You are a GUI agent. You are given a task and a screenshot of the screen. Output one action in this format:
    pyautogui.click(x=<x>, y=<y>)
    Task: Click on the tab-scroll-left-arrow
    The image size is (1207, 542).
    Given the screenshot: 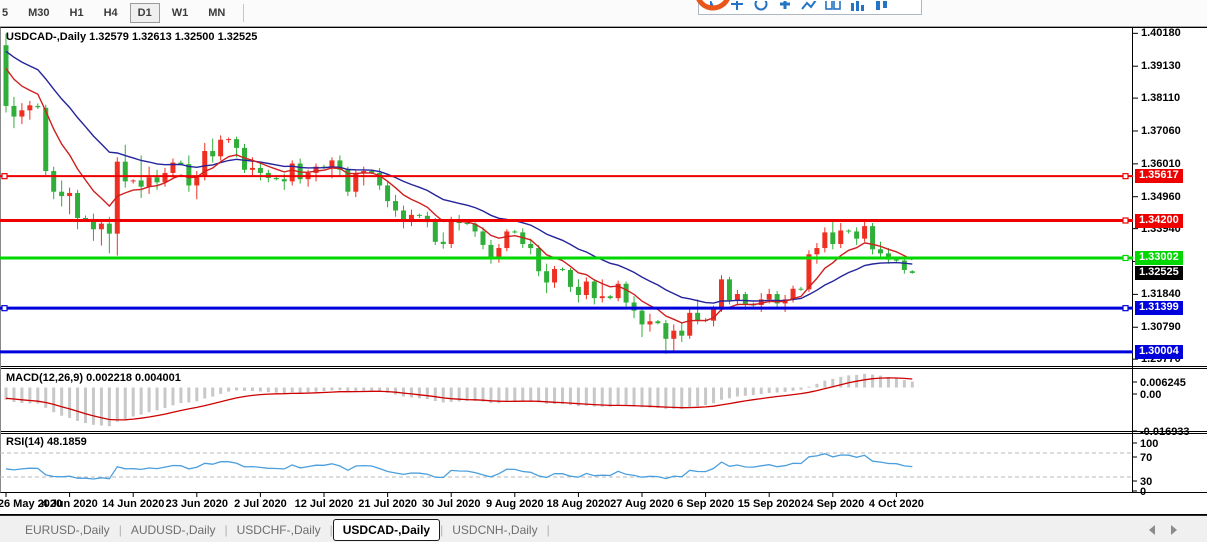 What is the action you would take?
    pyautogui.click(x=1152, y=530)
    